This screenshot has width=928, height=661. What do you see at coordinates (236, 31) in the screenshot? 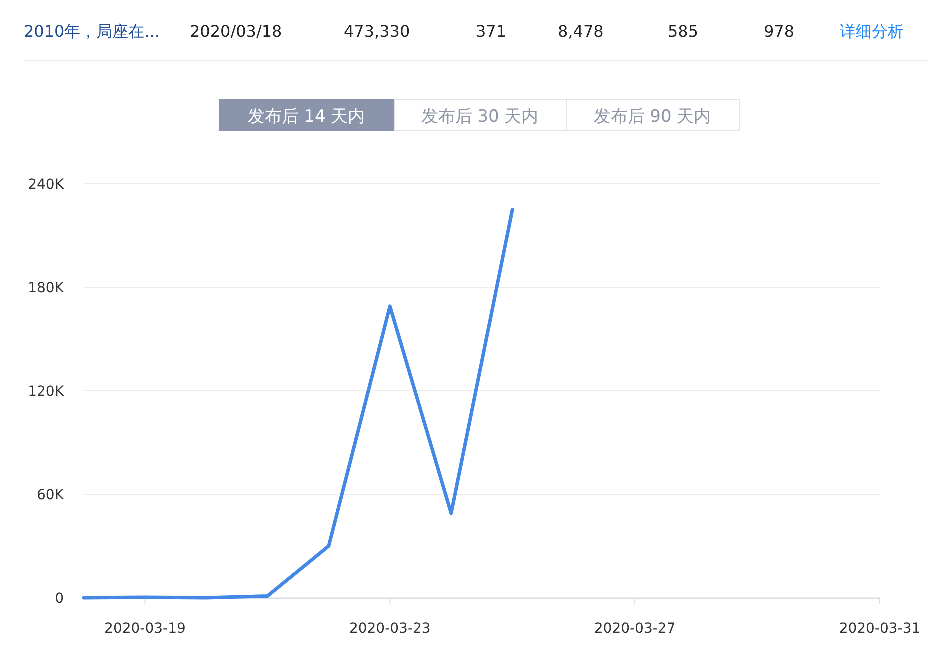
I see `annotation: 2020/03/18` at bounding box center [236, 31].